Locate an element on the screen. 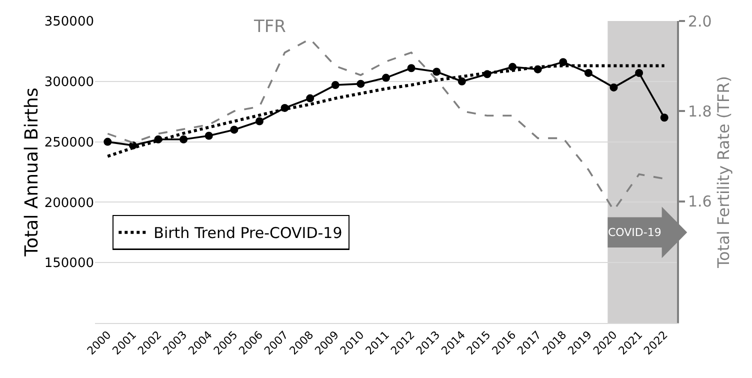  y2-tick-label: 1.6 is located at coordinates (700, 201).